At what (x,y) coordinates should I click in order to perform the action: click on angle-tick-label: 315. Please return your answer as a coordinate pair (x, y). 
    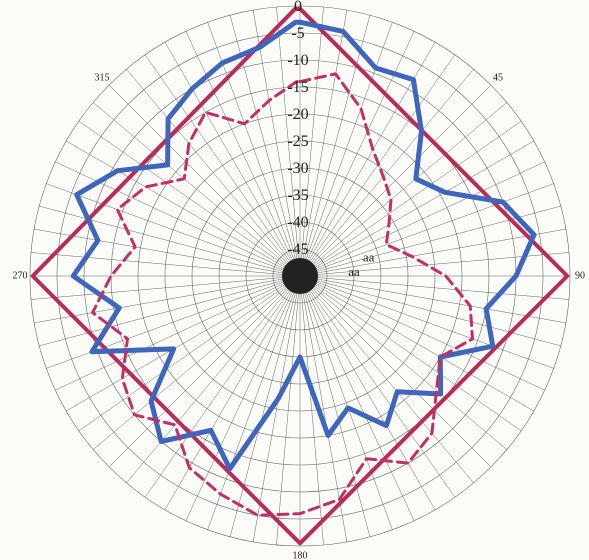
    Looking at the image, I should click on (102, 77).